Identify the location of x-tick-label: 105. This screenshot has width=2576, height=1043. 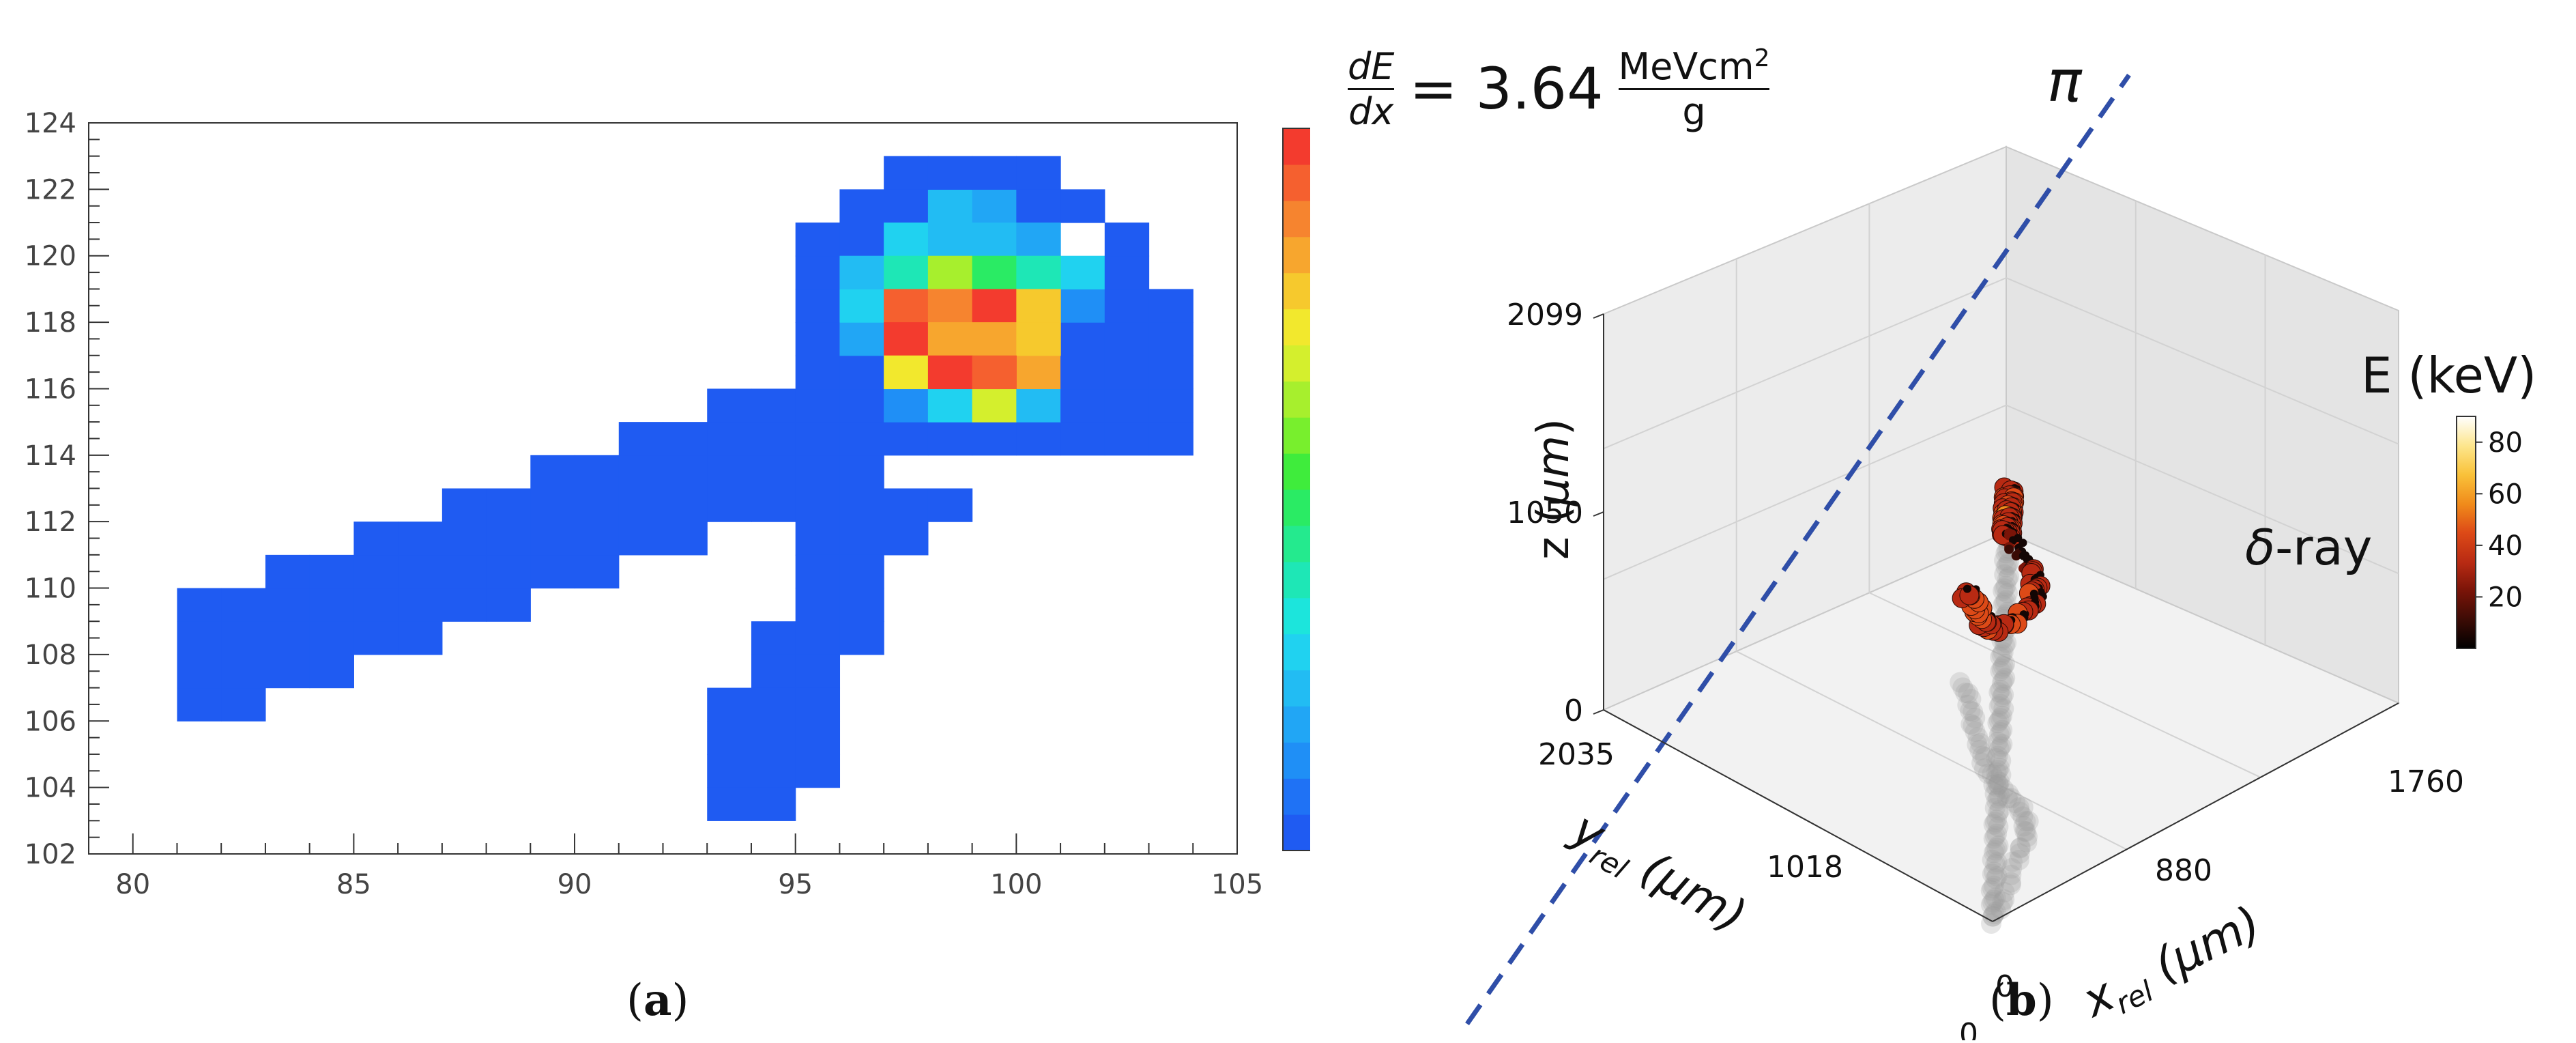
(1237, 884).